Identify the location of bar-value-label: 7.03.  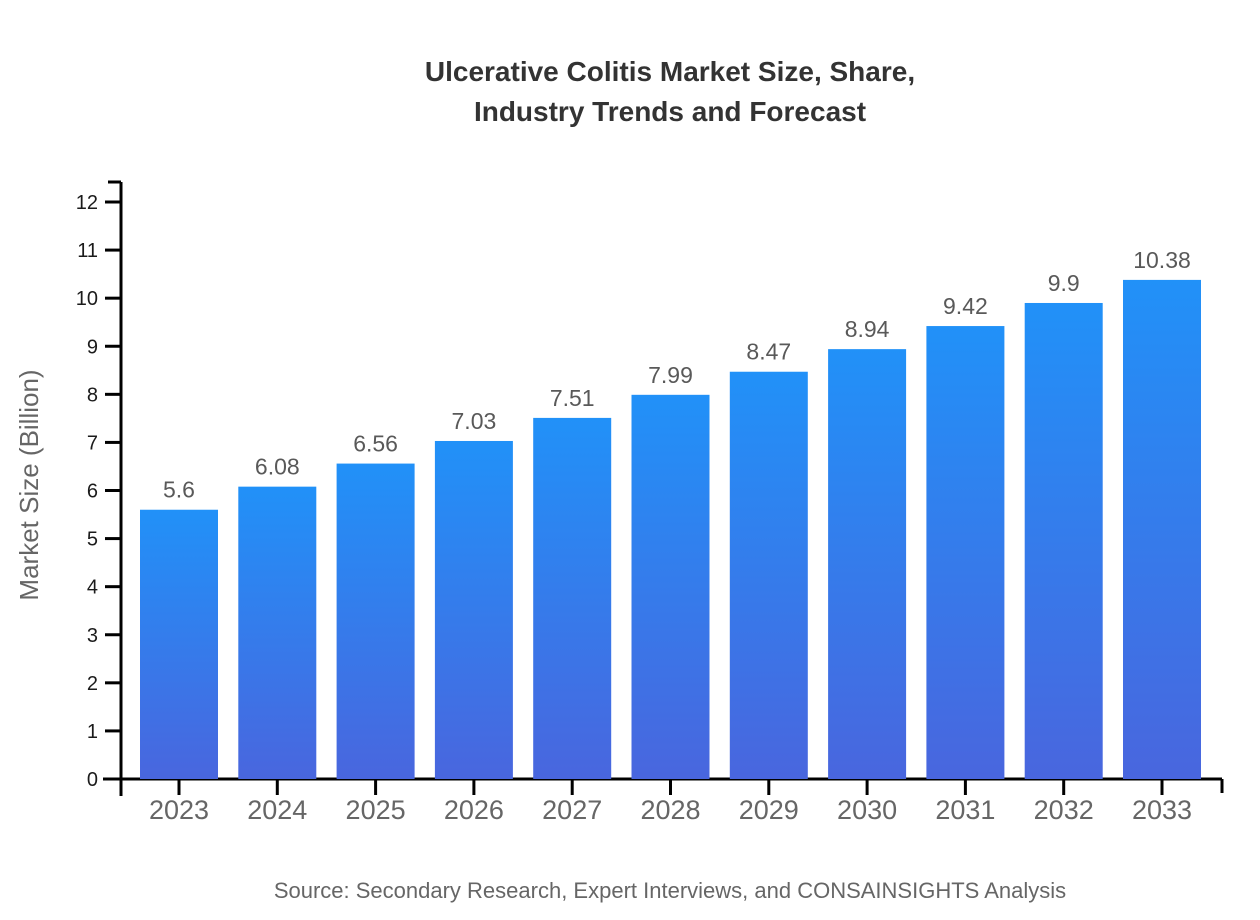
(474, 421).